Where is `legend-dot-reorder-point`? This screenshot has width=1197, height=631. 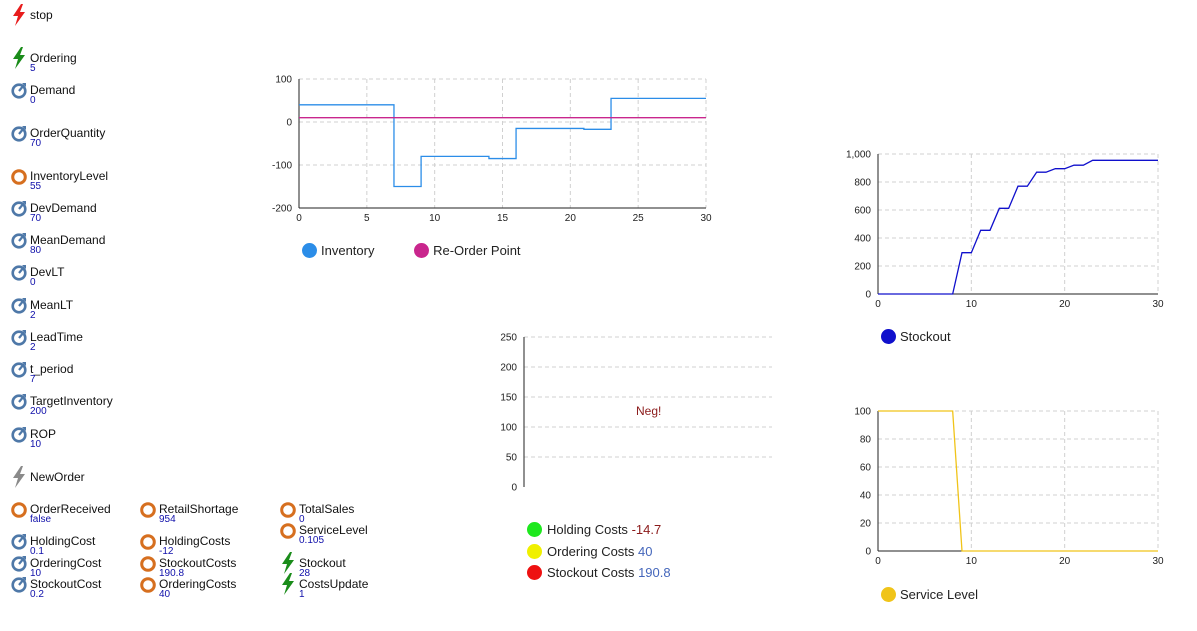
legend-dot-reorder-point is located at coordinates (422, 250).